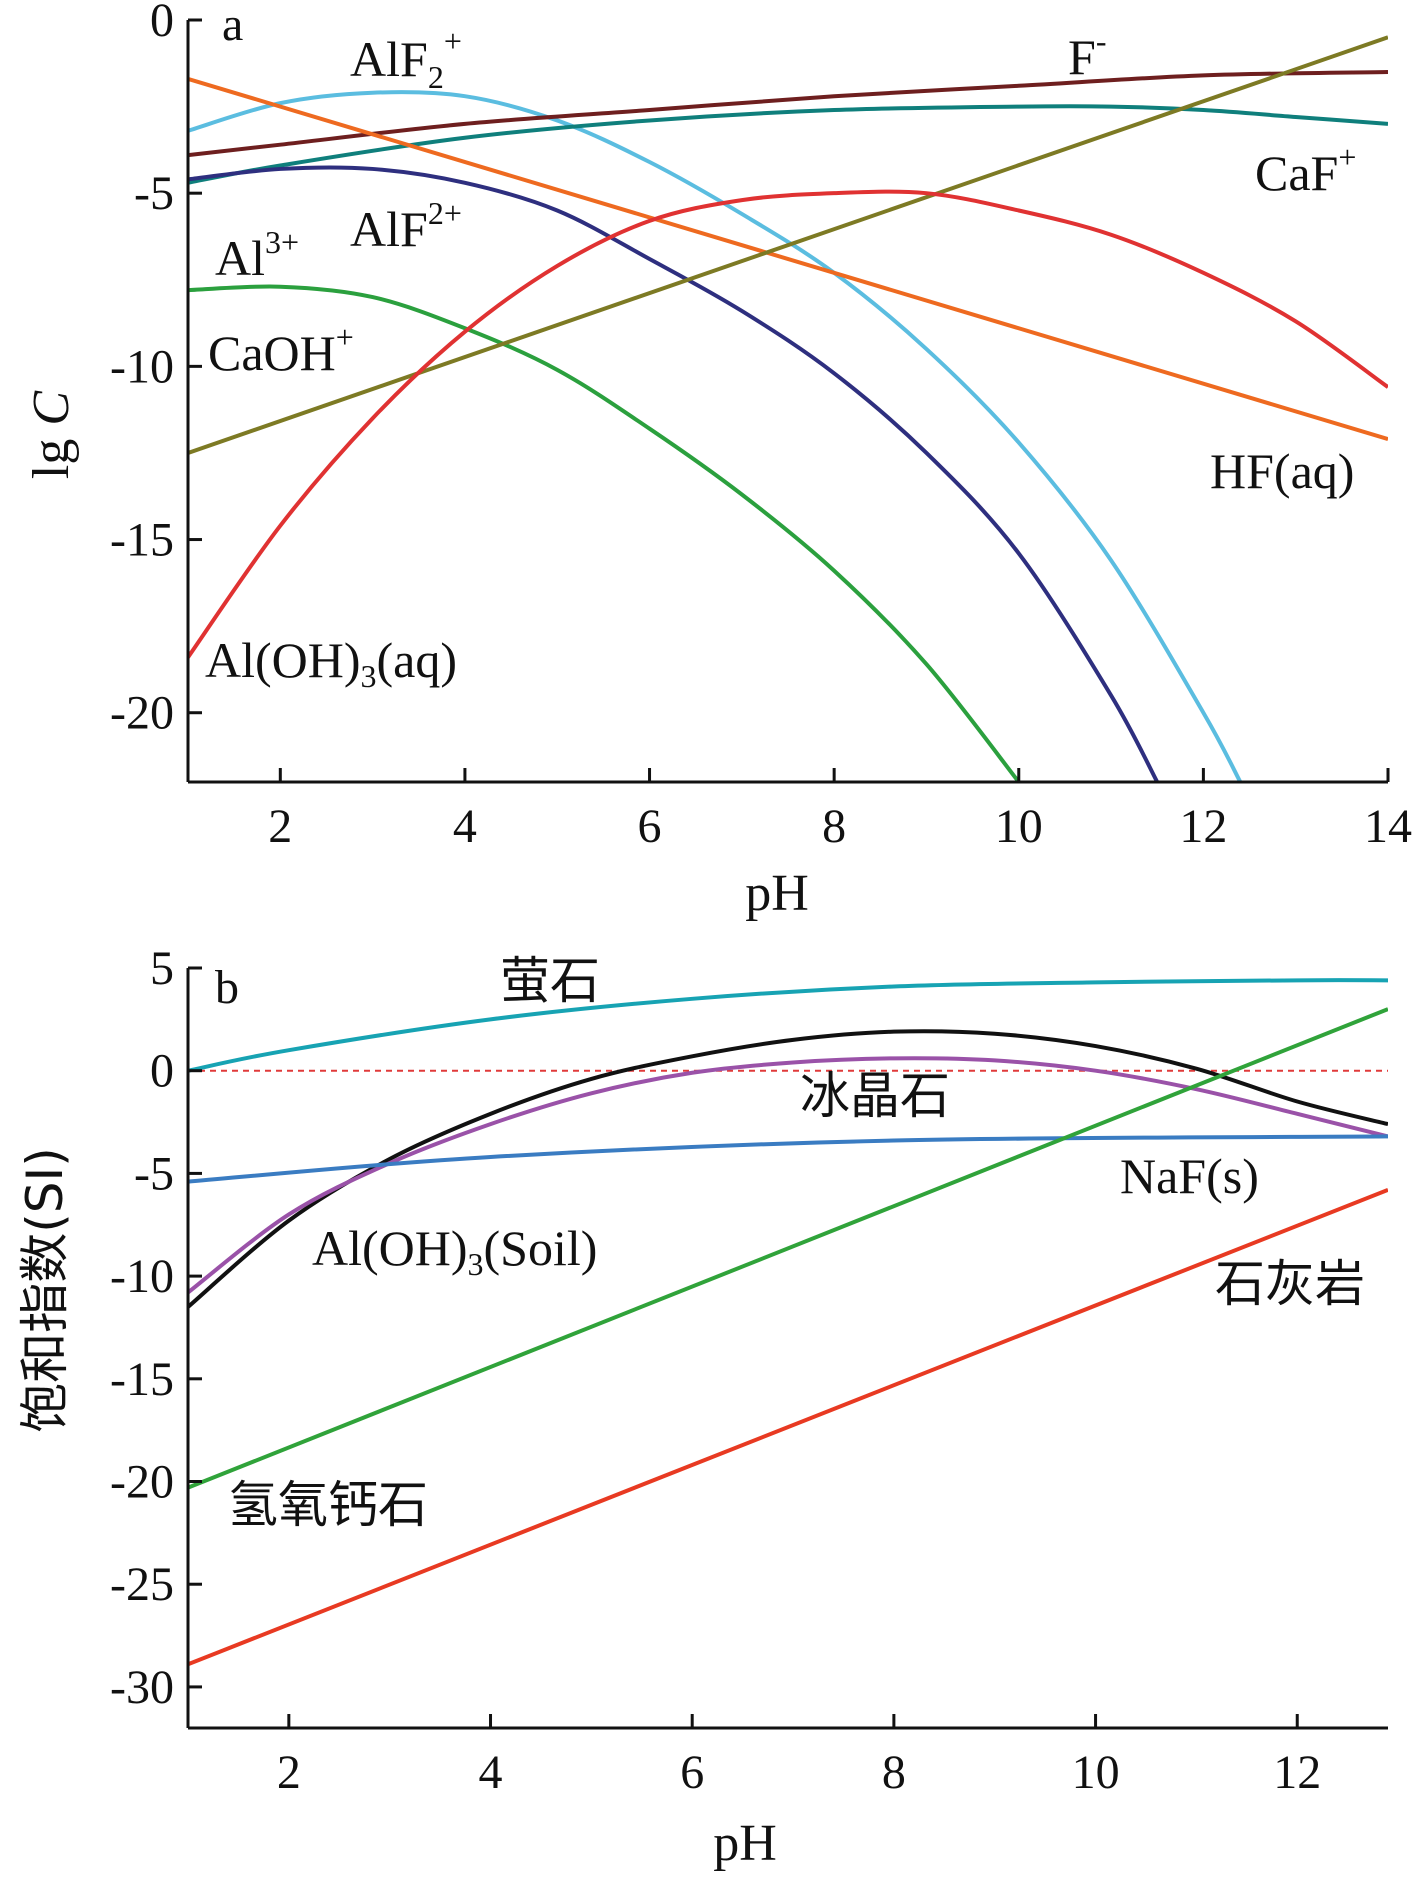 The width and height of the screenshot is (1417, 1878). What do you see at coordinates (227, 987) in the screenshot?
I see `panel-b-label: b` at bounding box center [227, 987].